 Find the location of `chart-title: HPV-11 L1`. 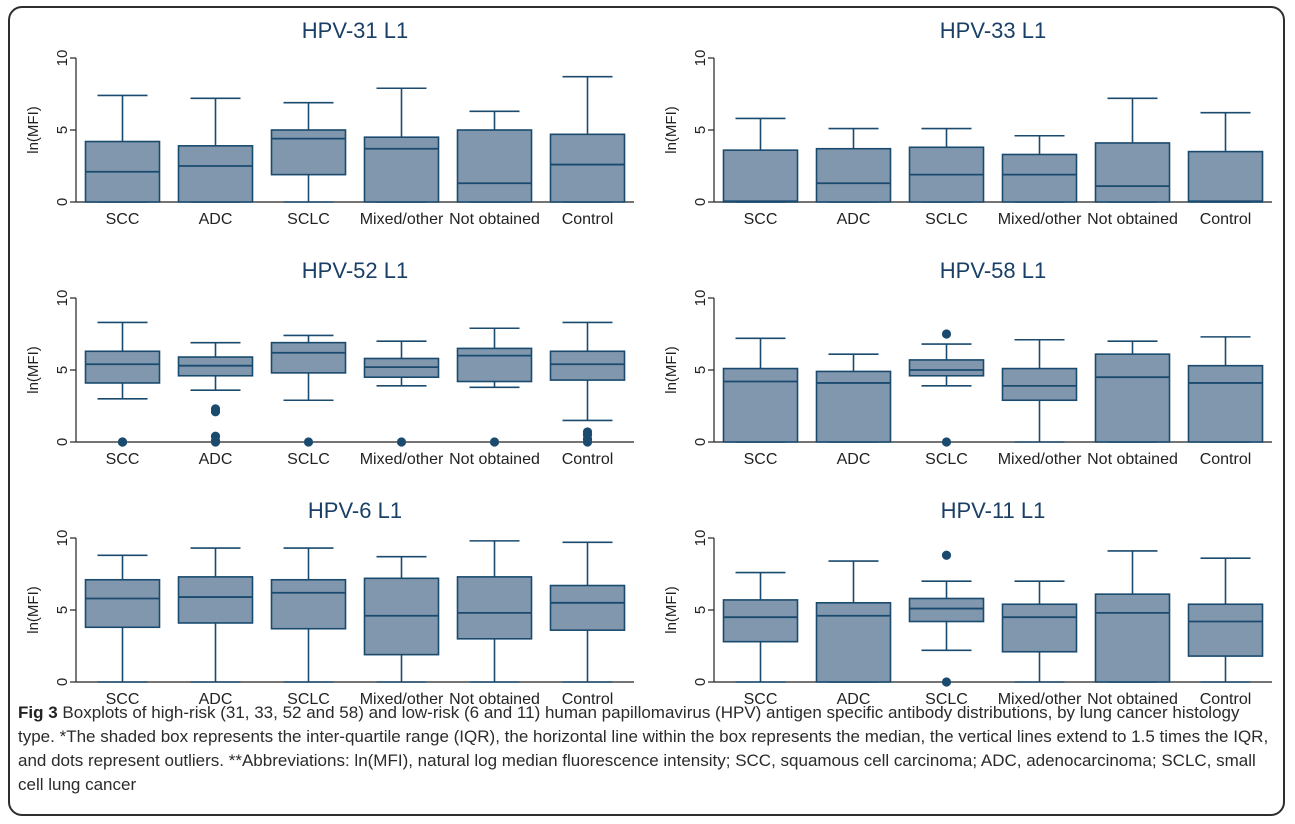

chart-title: HPV-11 L1 is located at coordinates (993, 510).